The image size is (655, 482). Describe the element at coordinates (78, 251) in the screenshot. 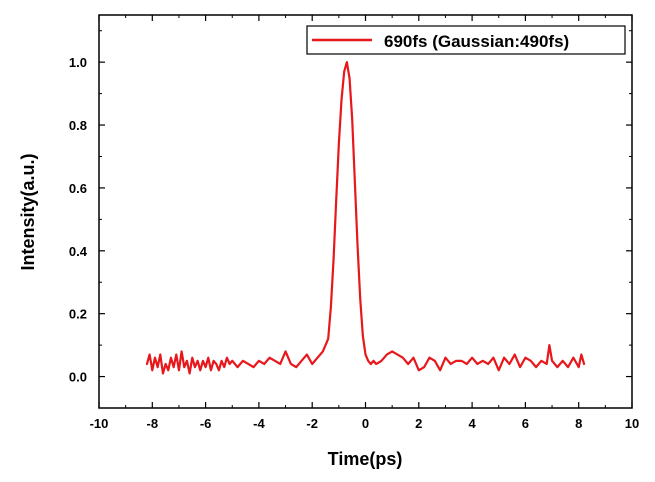

I see `y-tick-label: 0.4` at that location.